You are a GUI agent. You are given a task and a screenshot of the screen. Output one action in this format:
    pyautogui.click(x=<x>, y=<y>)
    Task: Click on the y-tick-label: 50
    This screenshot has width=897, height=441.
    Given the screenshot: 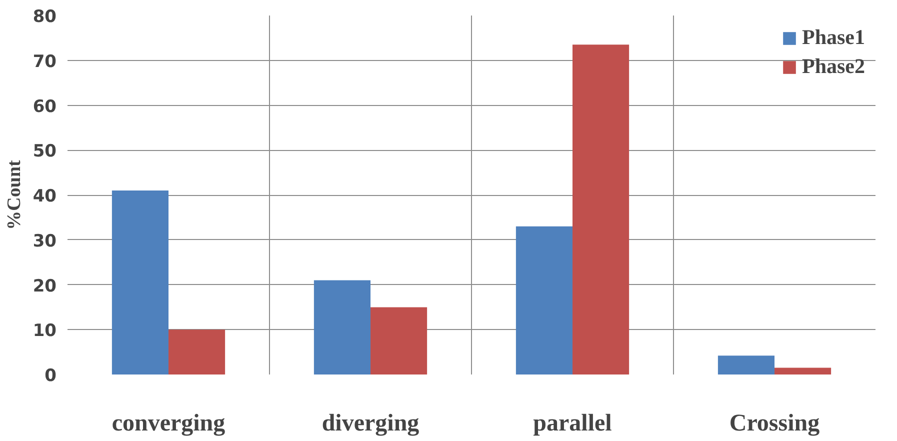 What is the action you would take?
    pyautogui.click(x=44, y=152)
    